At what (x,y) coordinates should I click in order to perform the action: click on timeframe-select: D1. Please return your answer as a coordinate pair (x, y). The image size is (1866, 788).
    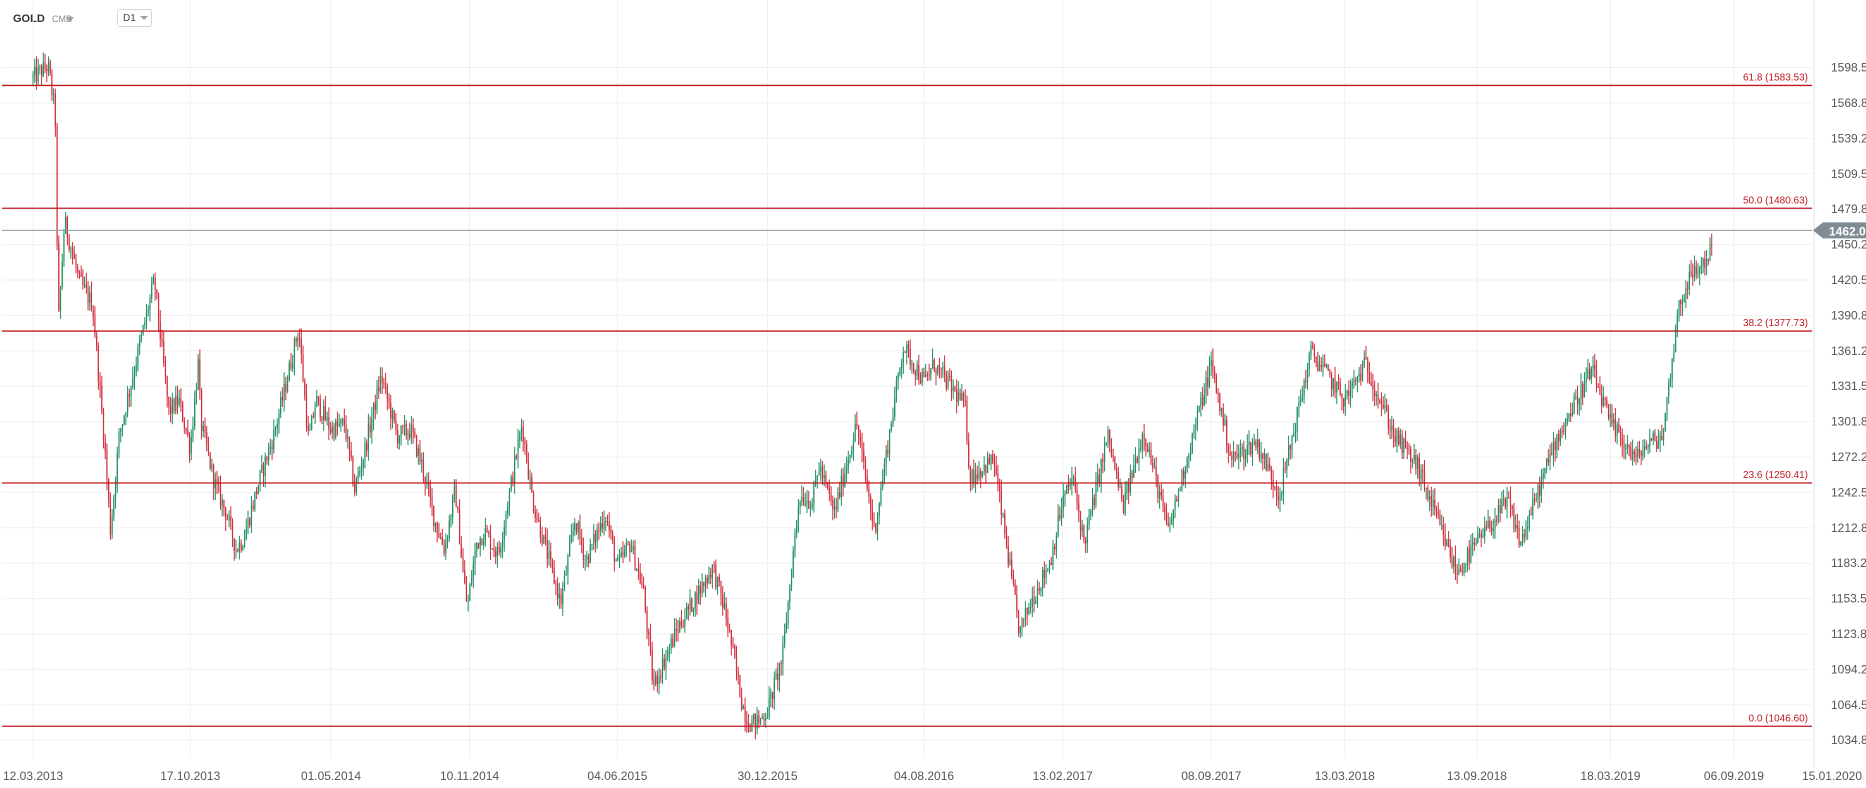
    Looking at the image, I should click on (134, 18).